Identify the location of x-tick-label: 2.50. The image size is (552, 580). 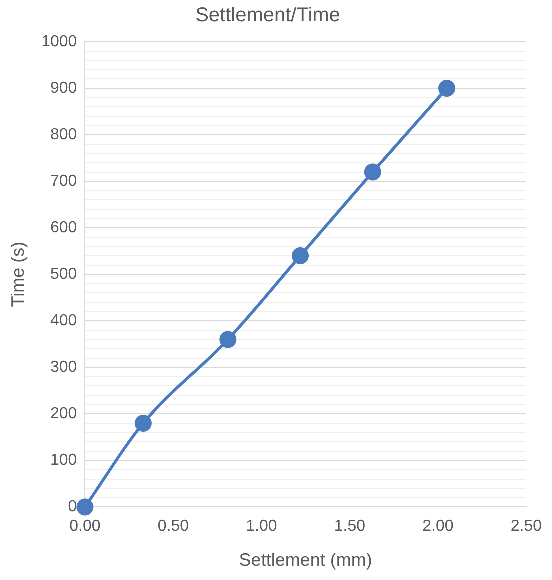
(526, 527).